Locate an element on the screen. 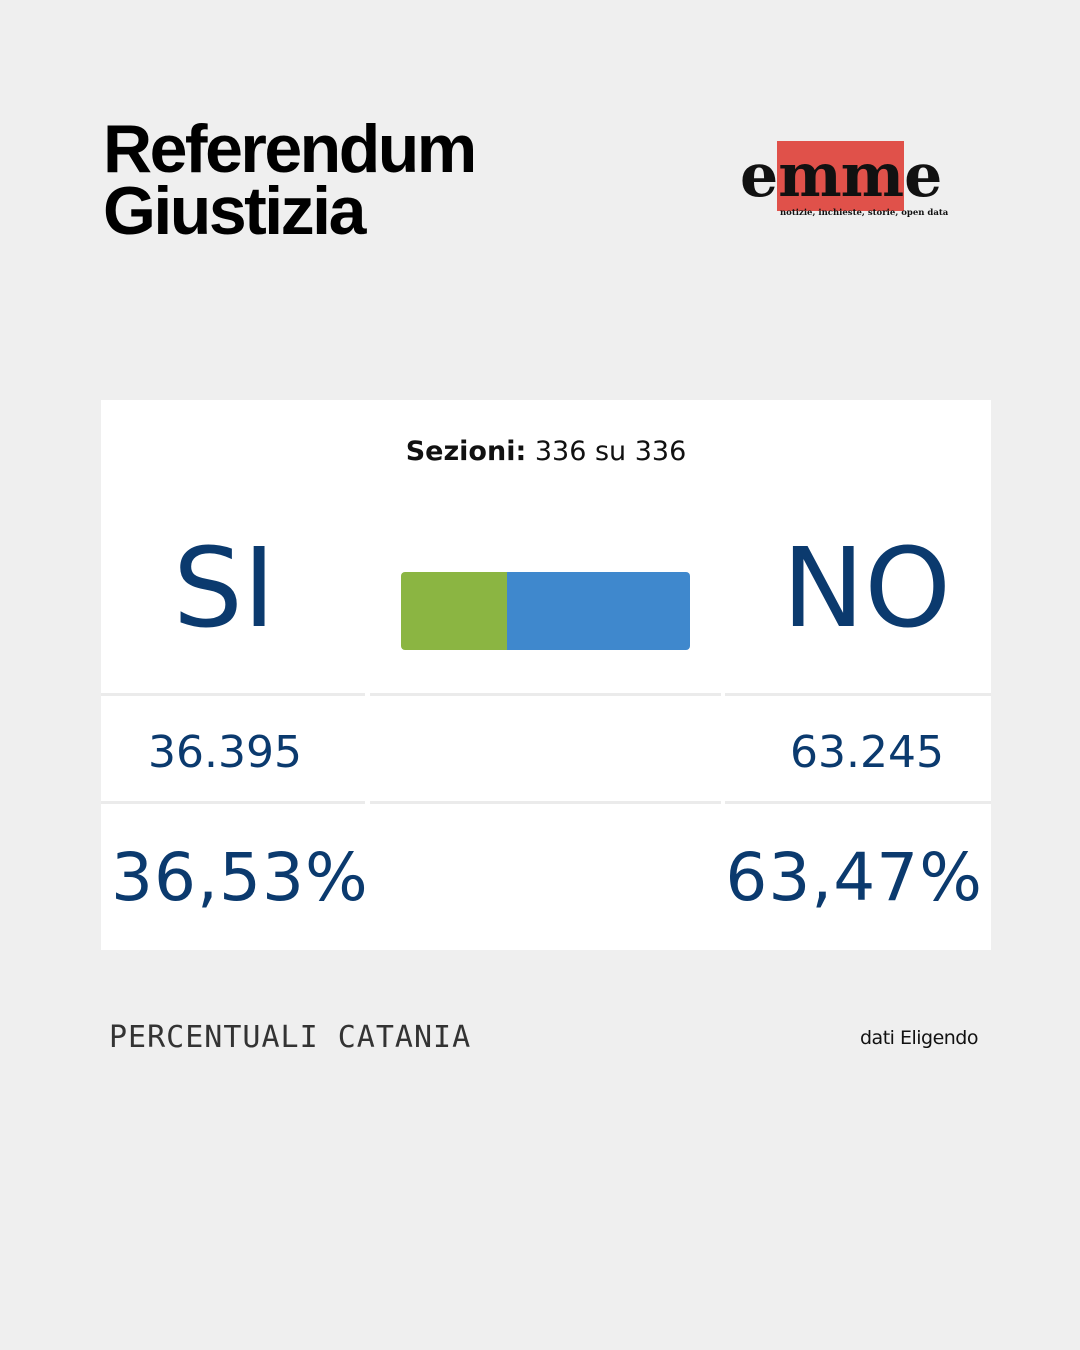 Image resolution: width=1080 pixels, height=1350 pixels. si-percent: 36,53% is located at coordinates (240, 877).